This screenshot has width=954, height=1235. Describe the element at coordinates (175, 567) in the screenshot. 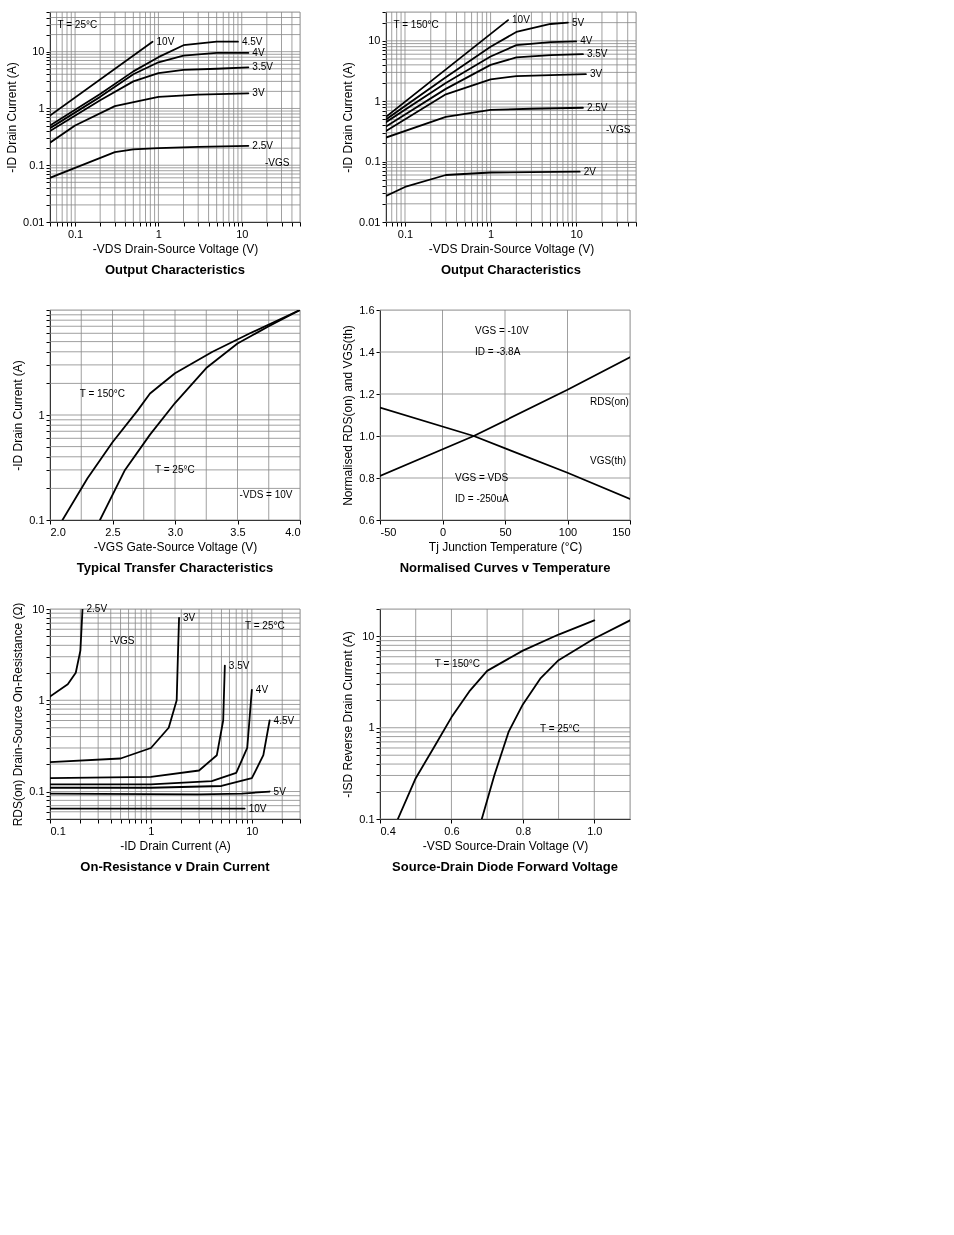

I see `text: Typical Transfer Characteristics` at that location.